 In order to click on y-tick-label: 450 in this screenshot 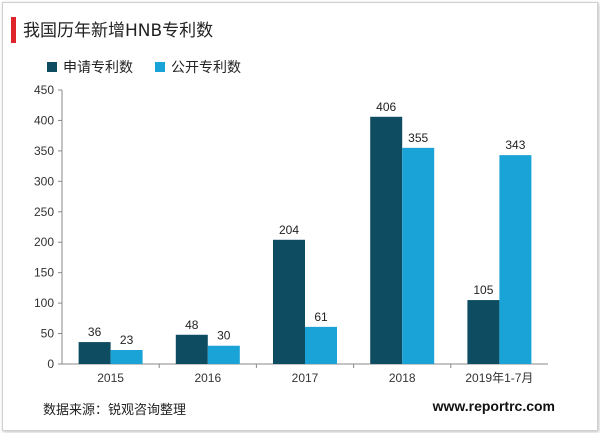, I will do `click(44, 90)`.